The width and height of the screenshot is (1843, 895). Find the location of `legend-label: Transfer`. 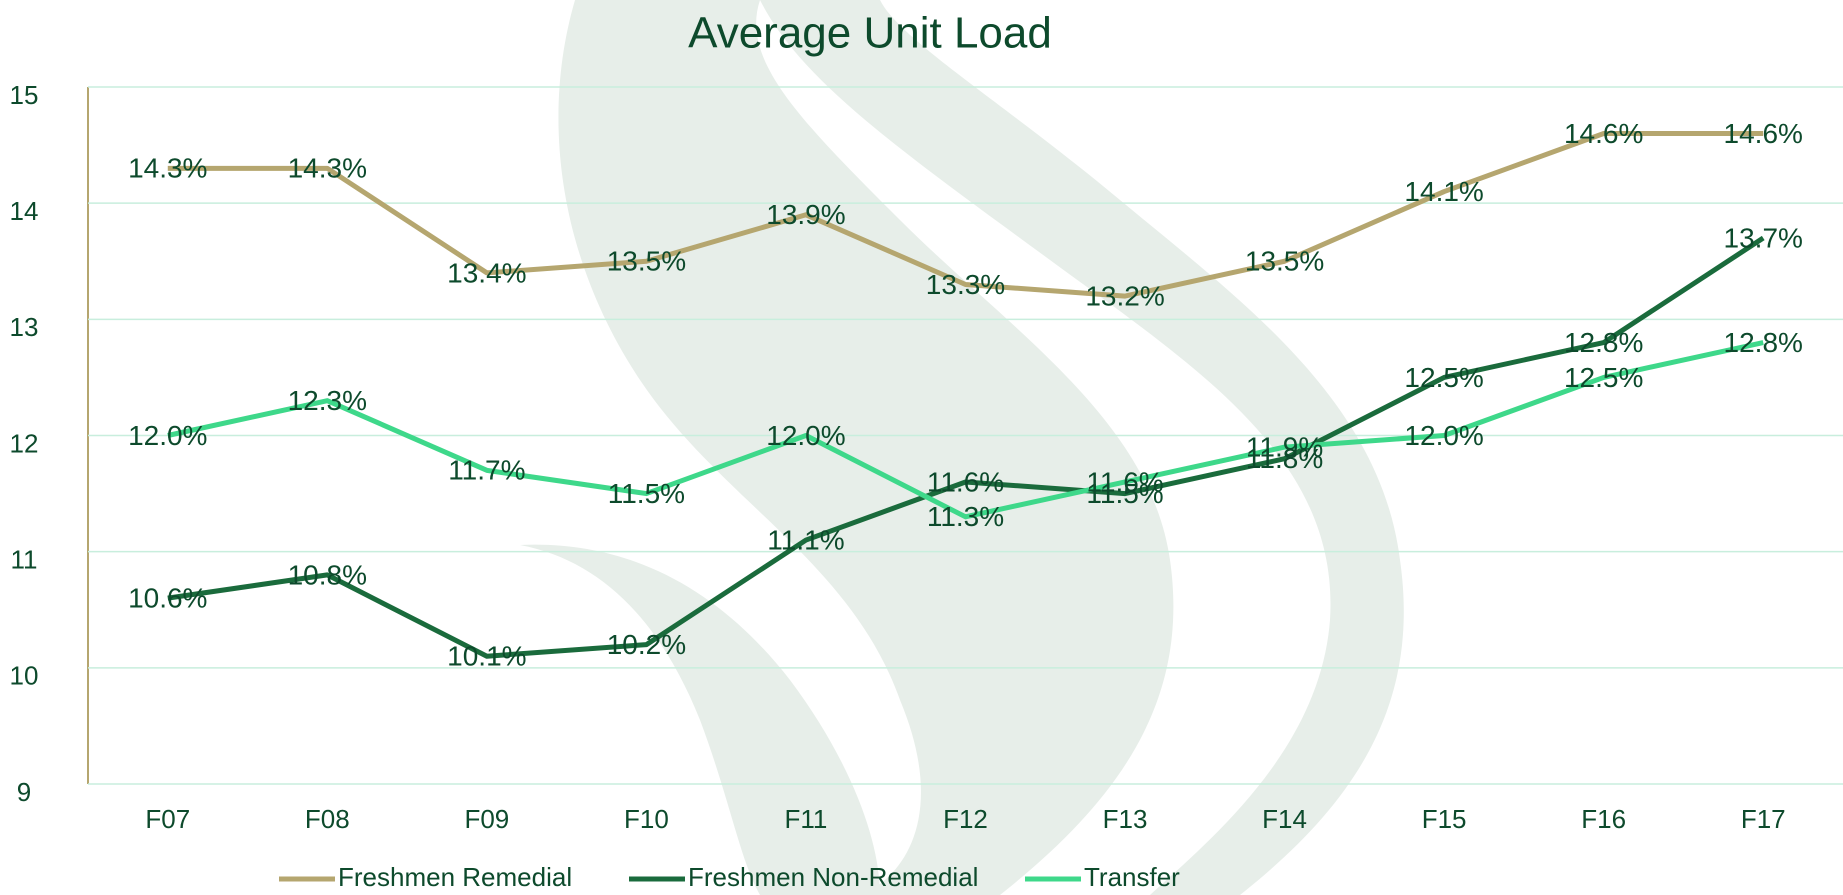

legend-label: Transfer is located at coordinates (1132, 877).